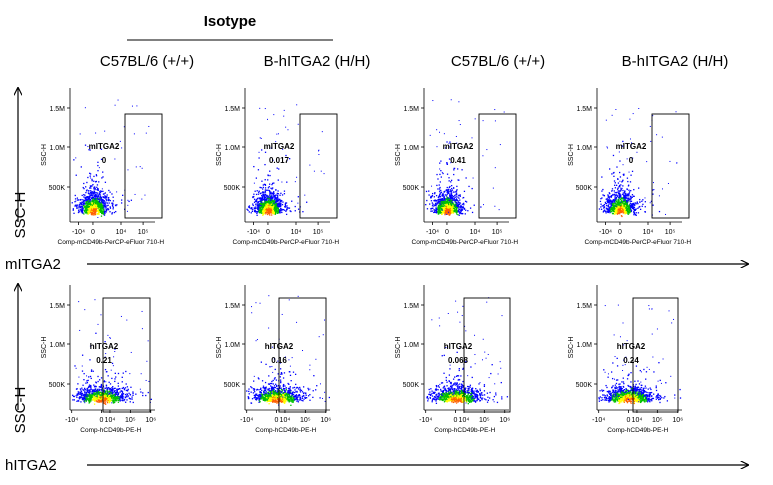 This screenshot has width=773, height=485. Describe the element at coordinates (317, 61) in the screenshot. I see `column-header-2: B-hITGA2 (H/H)` at that location.